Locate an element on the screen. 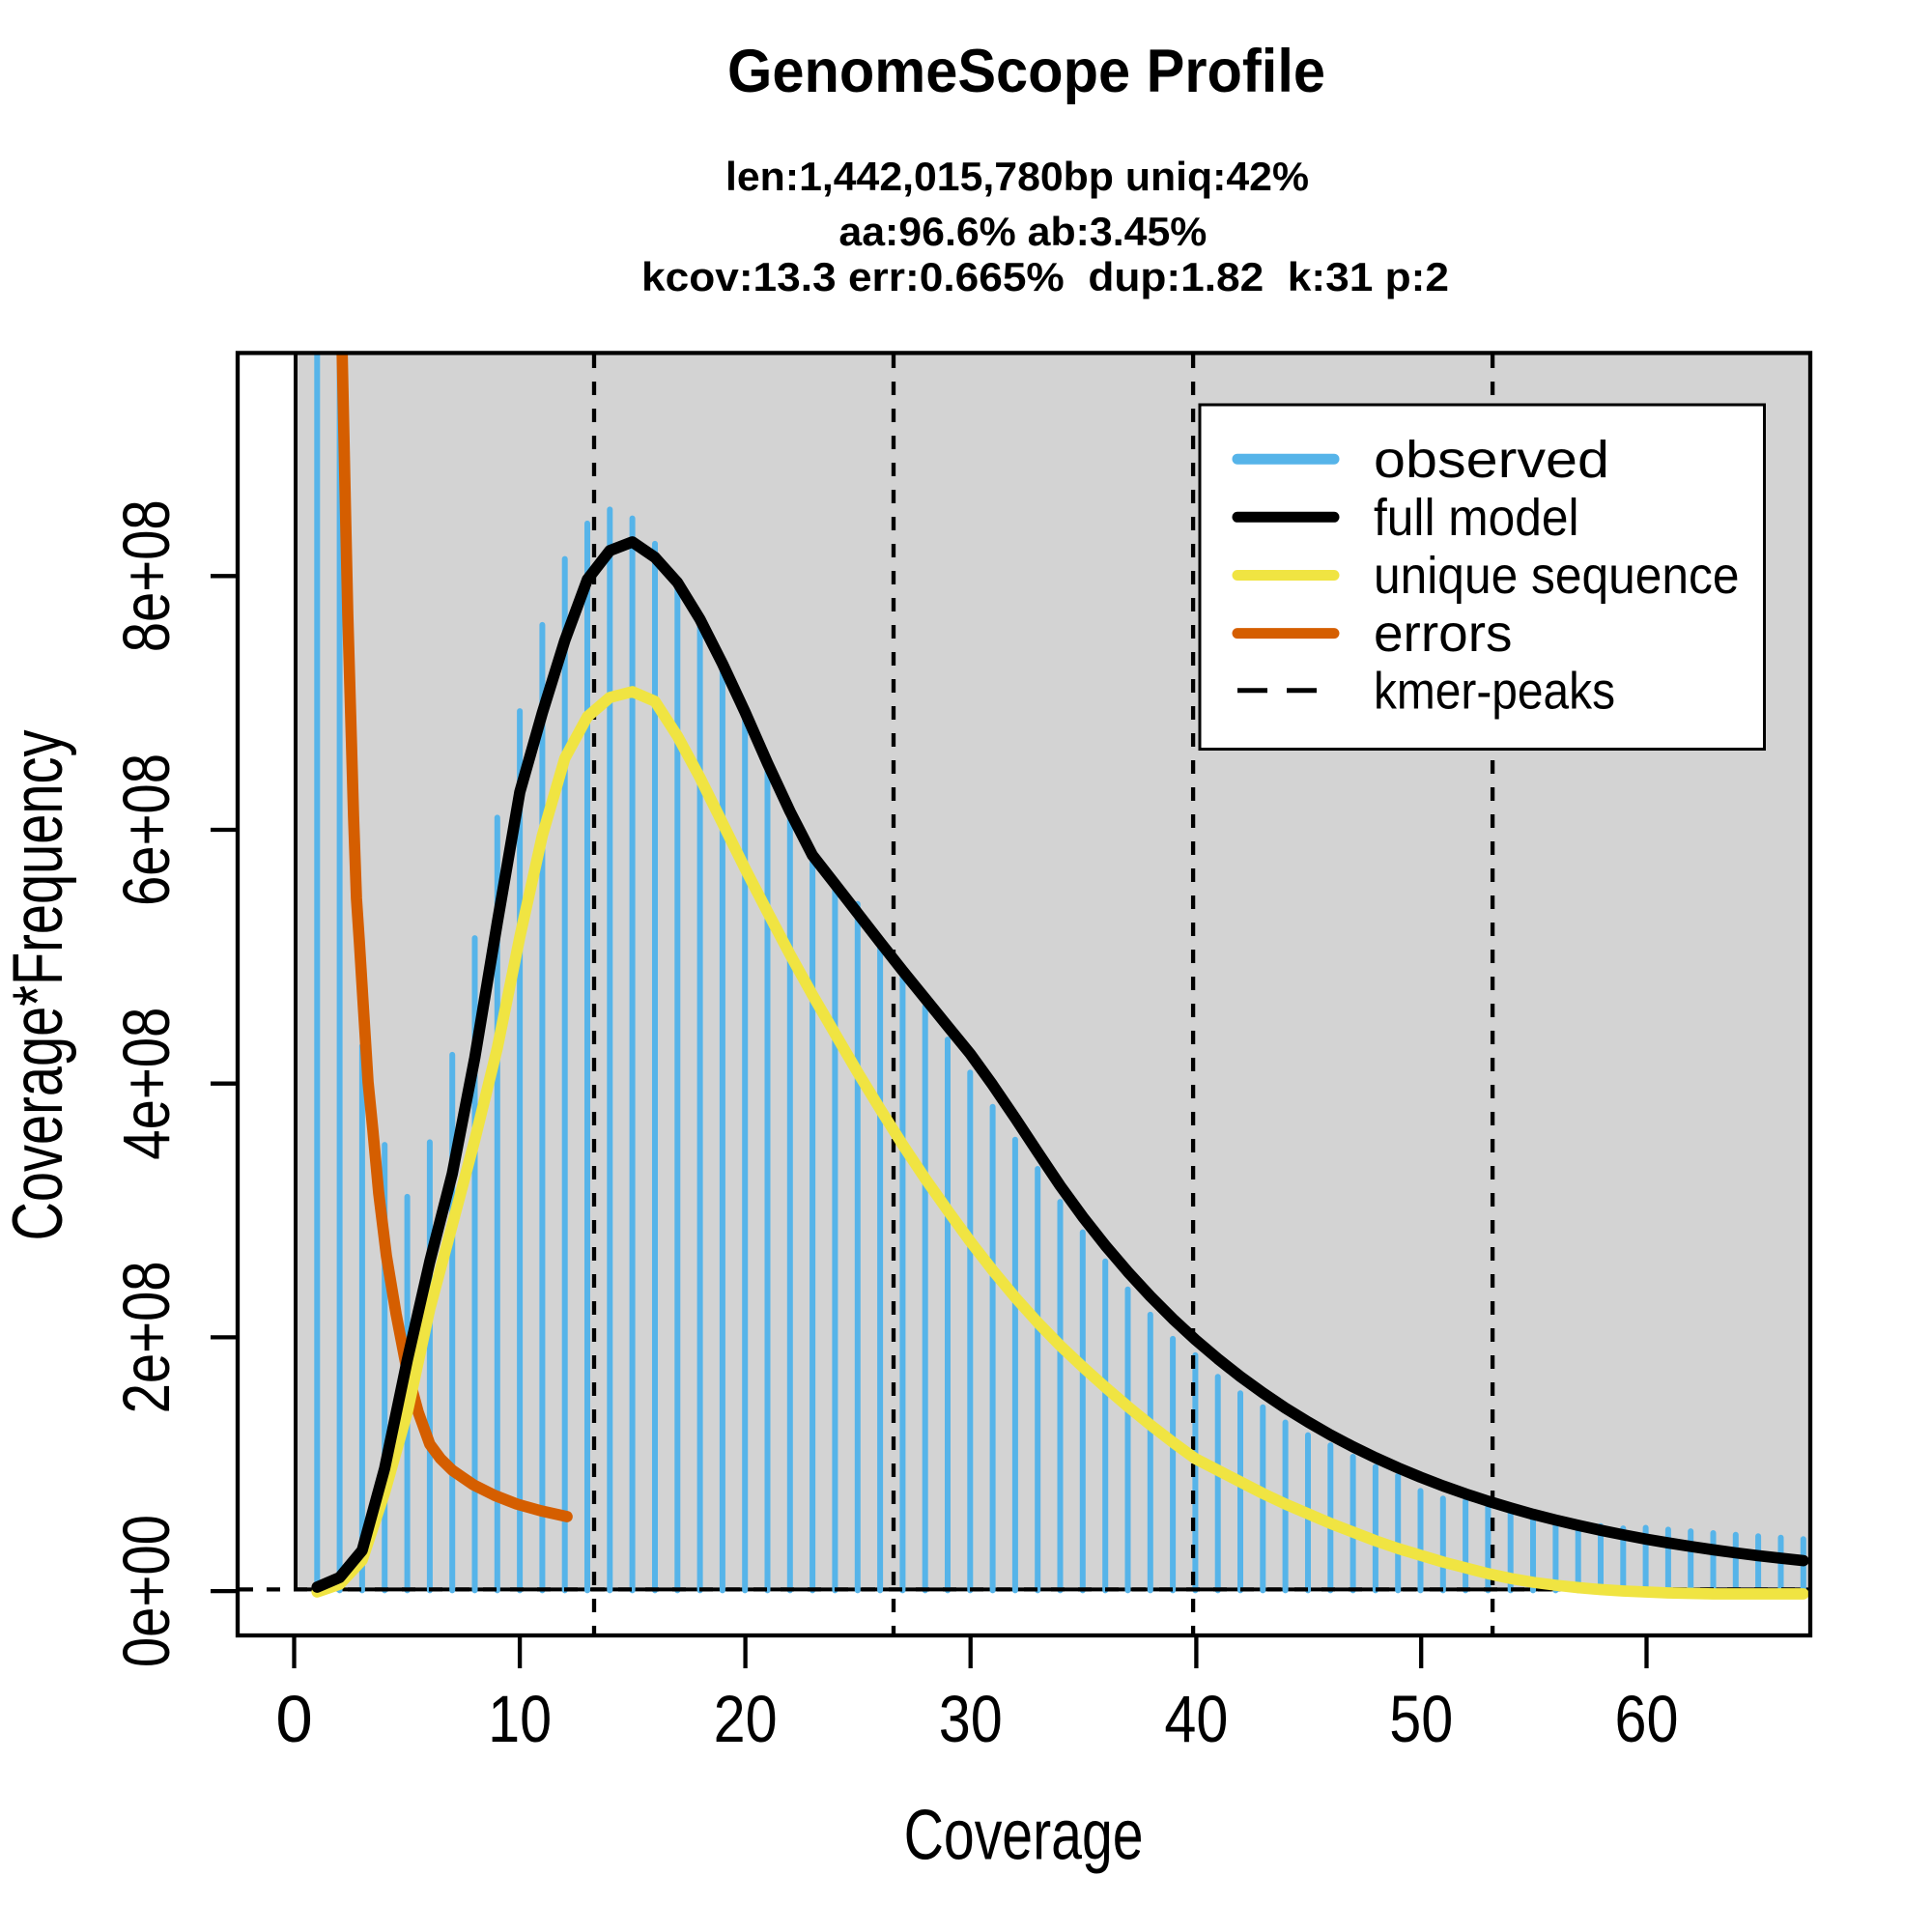  svg-text: errors is located at coordinates (1443, 634).